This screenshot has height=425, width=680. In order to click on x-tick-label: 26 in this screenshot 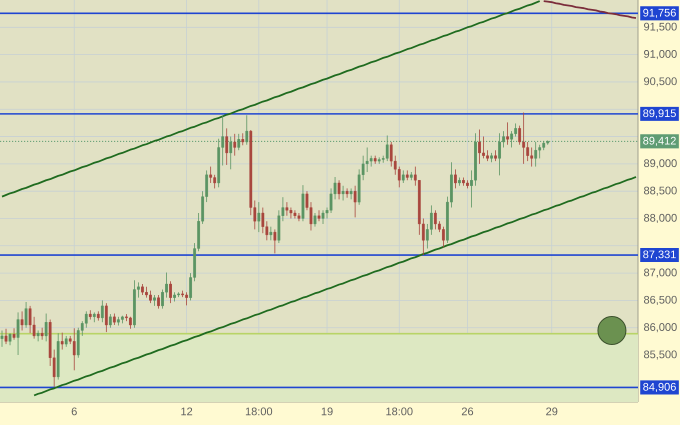, I will do `click(468, 412)`.